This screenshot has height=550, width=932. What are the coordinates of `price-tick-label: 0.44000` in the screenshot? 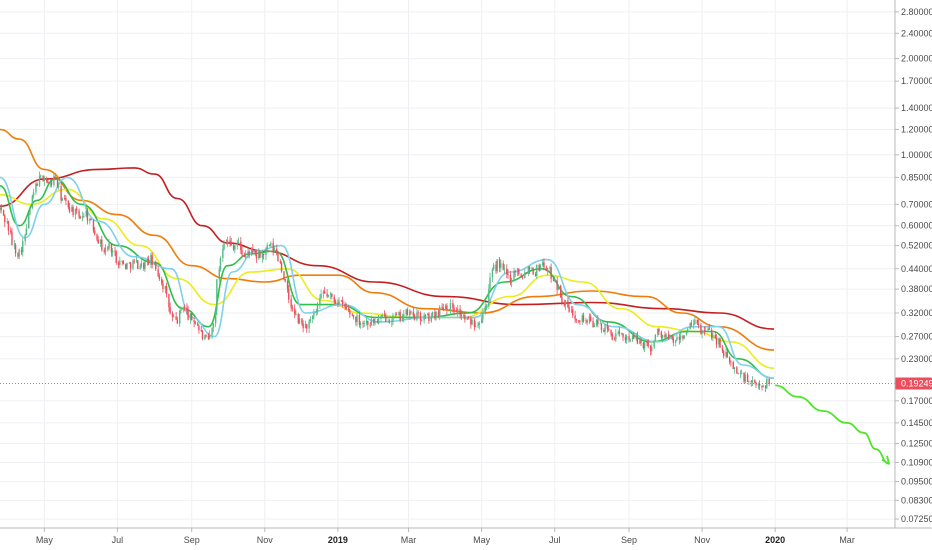 It's located at (916, 269).